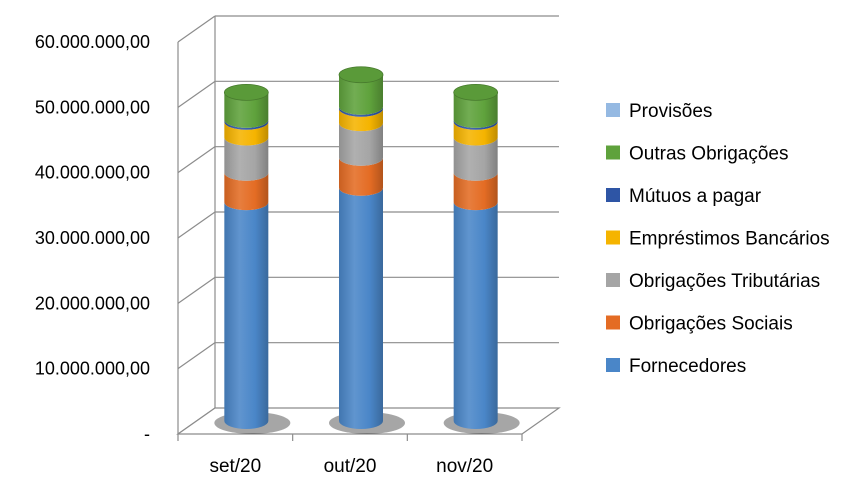 Image resolution: width=857 pixels, height=478 pixels. What do you see at coordinates (92, 369) in the screenshot?
I see `y-tick-label: 10.000.000,00` at bounding box center [92, 369].